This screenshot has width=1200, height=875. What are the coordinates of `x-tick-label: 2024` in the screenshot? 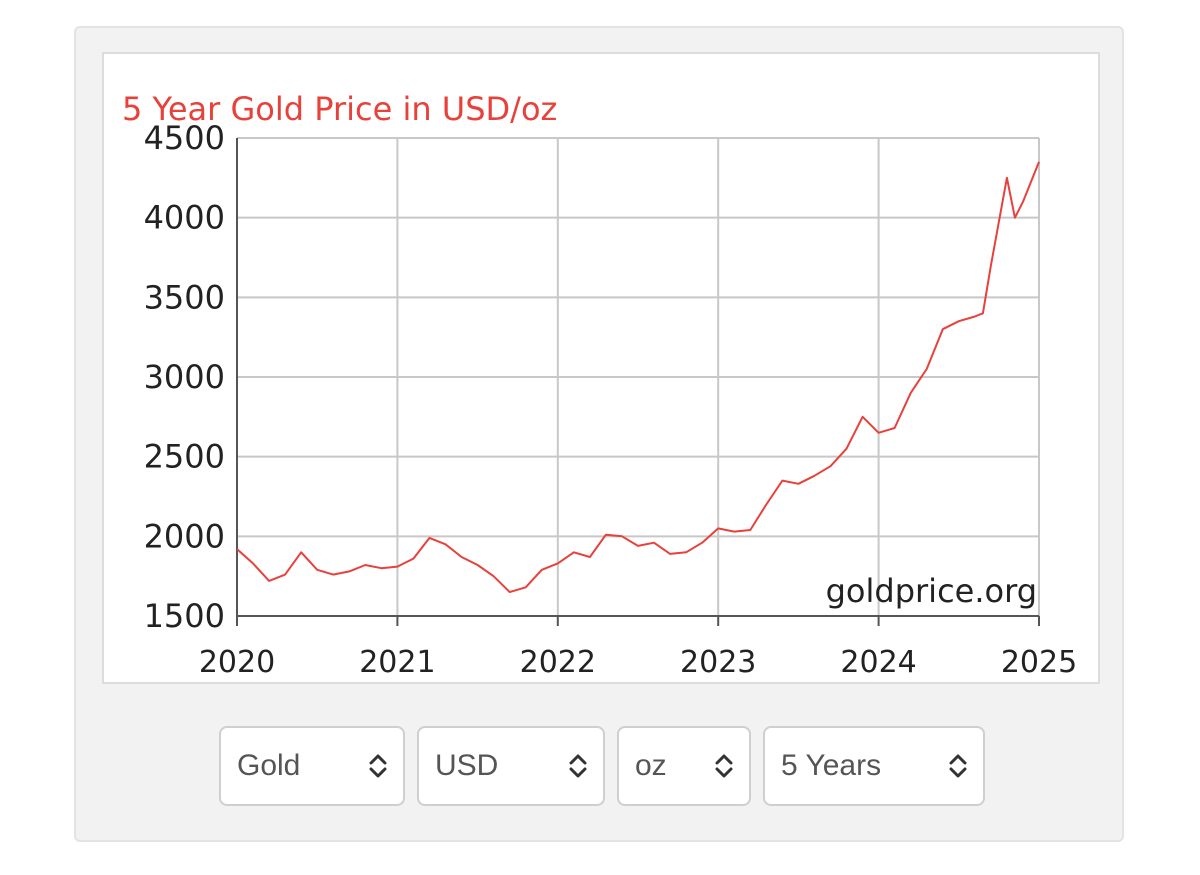 It's located at (878, 662).